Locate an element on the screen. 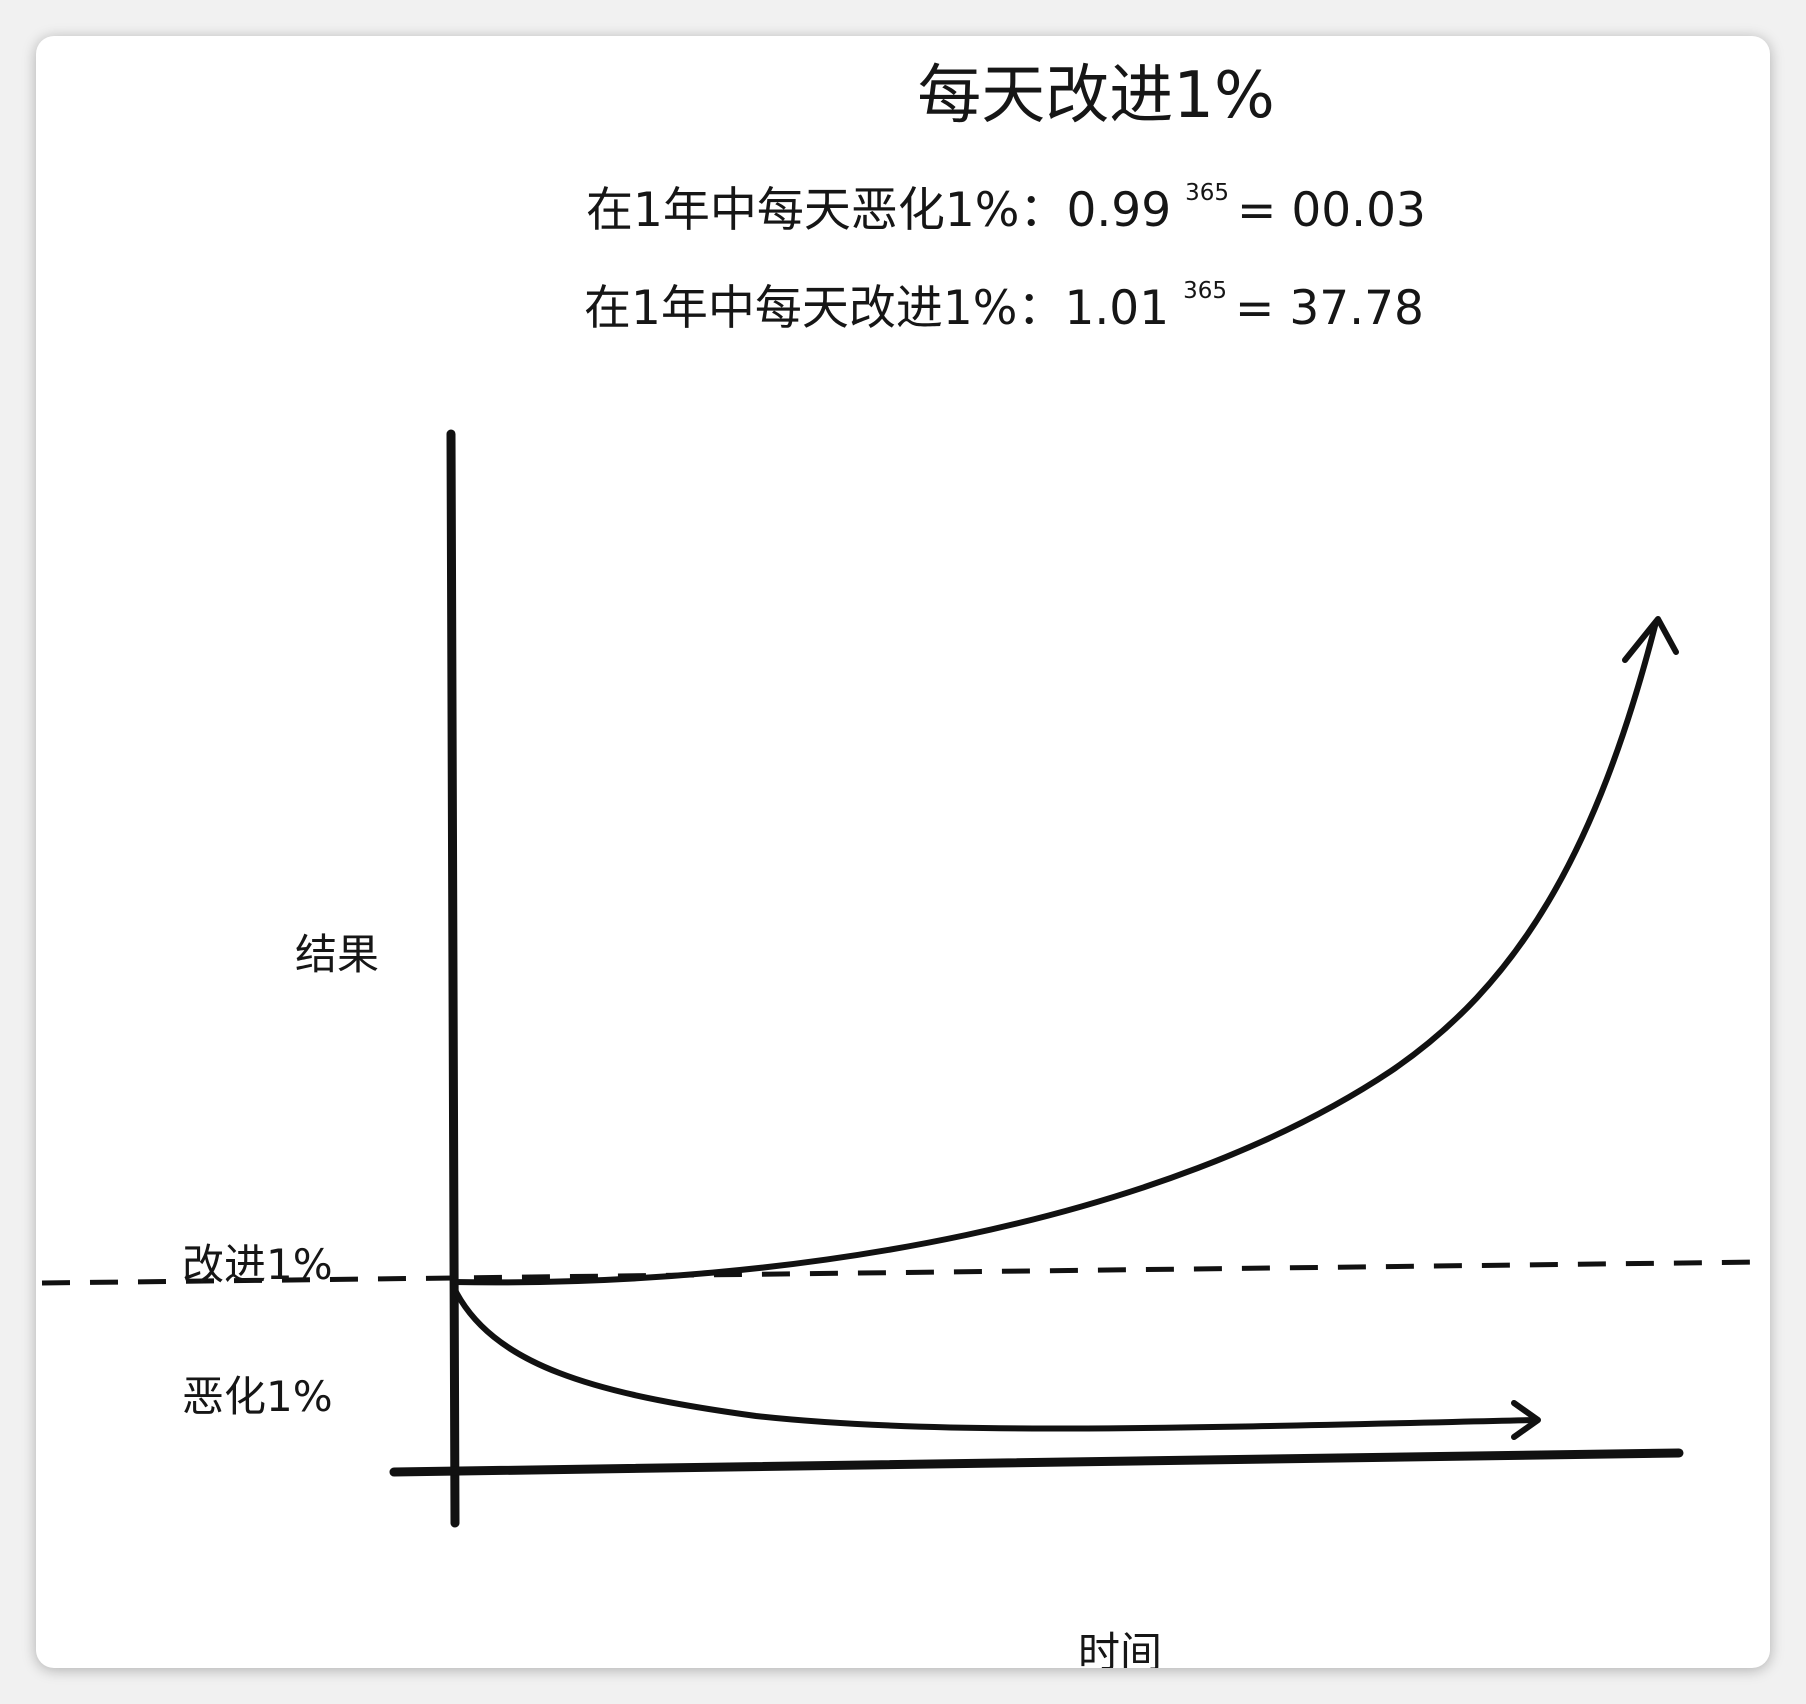 The width and height of the screenshot is (1806, 1704). better-formula-result: = 37.78 is located at coordinates (1329, 308).